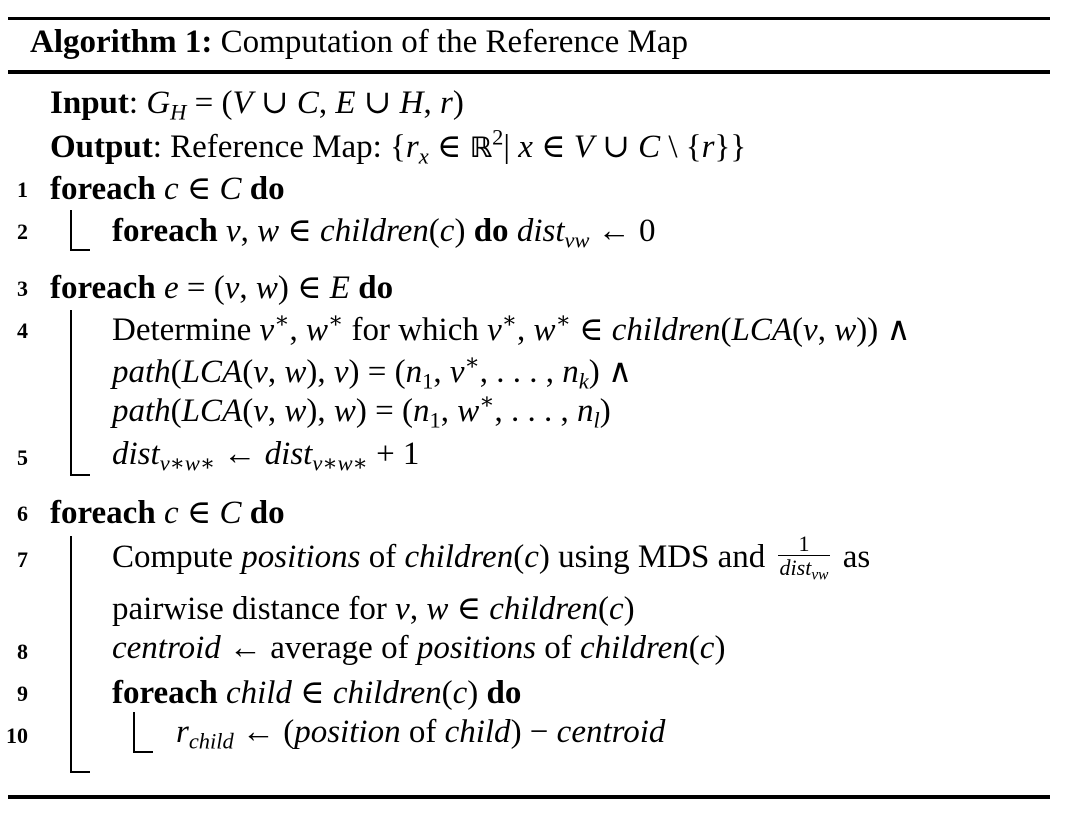 This screenshot has height=815, width=1066. Describe the element at coordinates (14, 458) in the screenshot. I see `line-number: 5` at that location.